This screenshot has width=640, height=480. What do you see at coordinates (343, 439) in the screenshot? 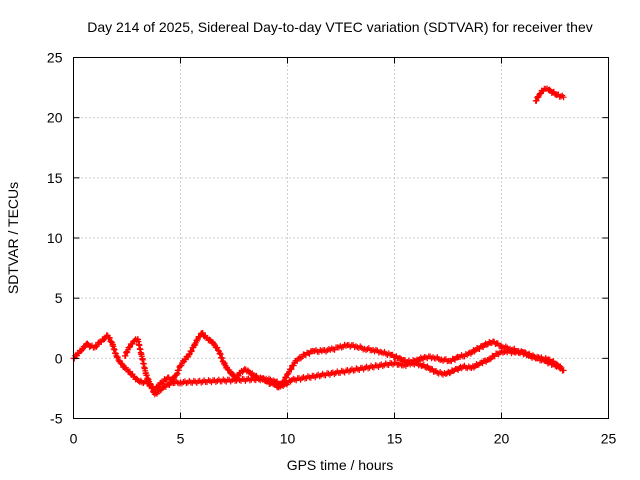
I see `x-tick-labels: 0 5 10 15 20 25` at bounding box center [343, 439].